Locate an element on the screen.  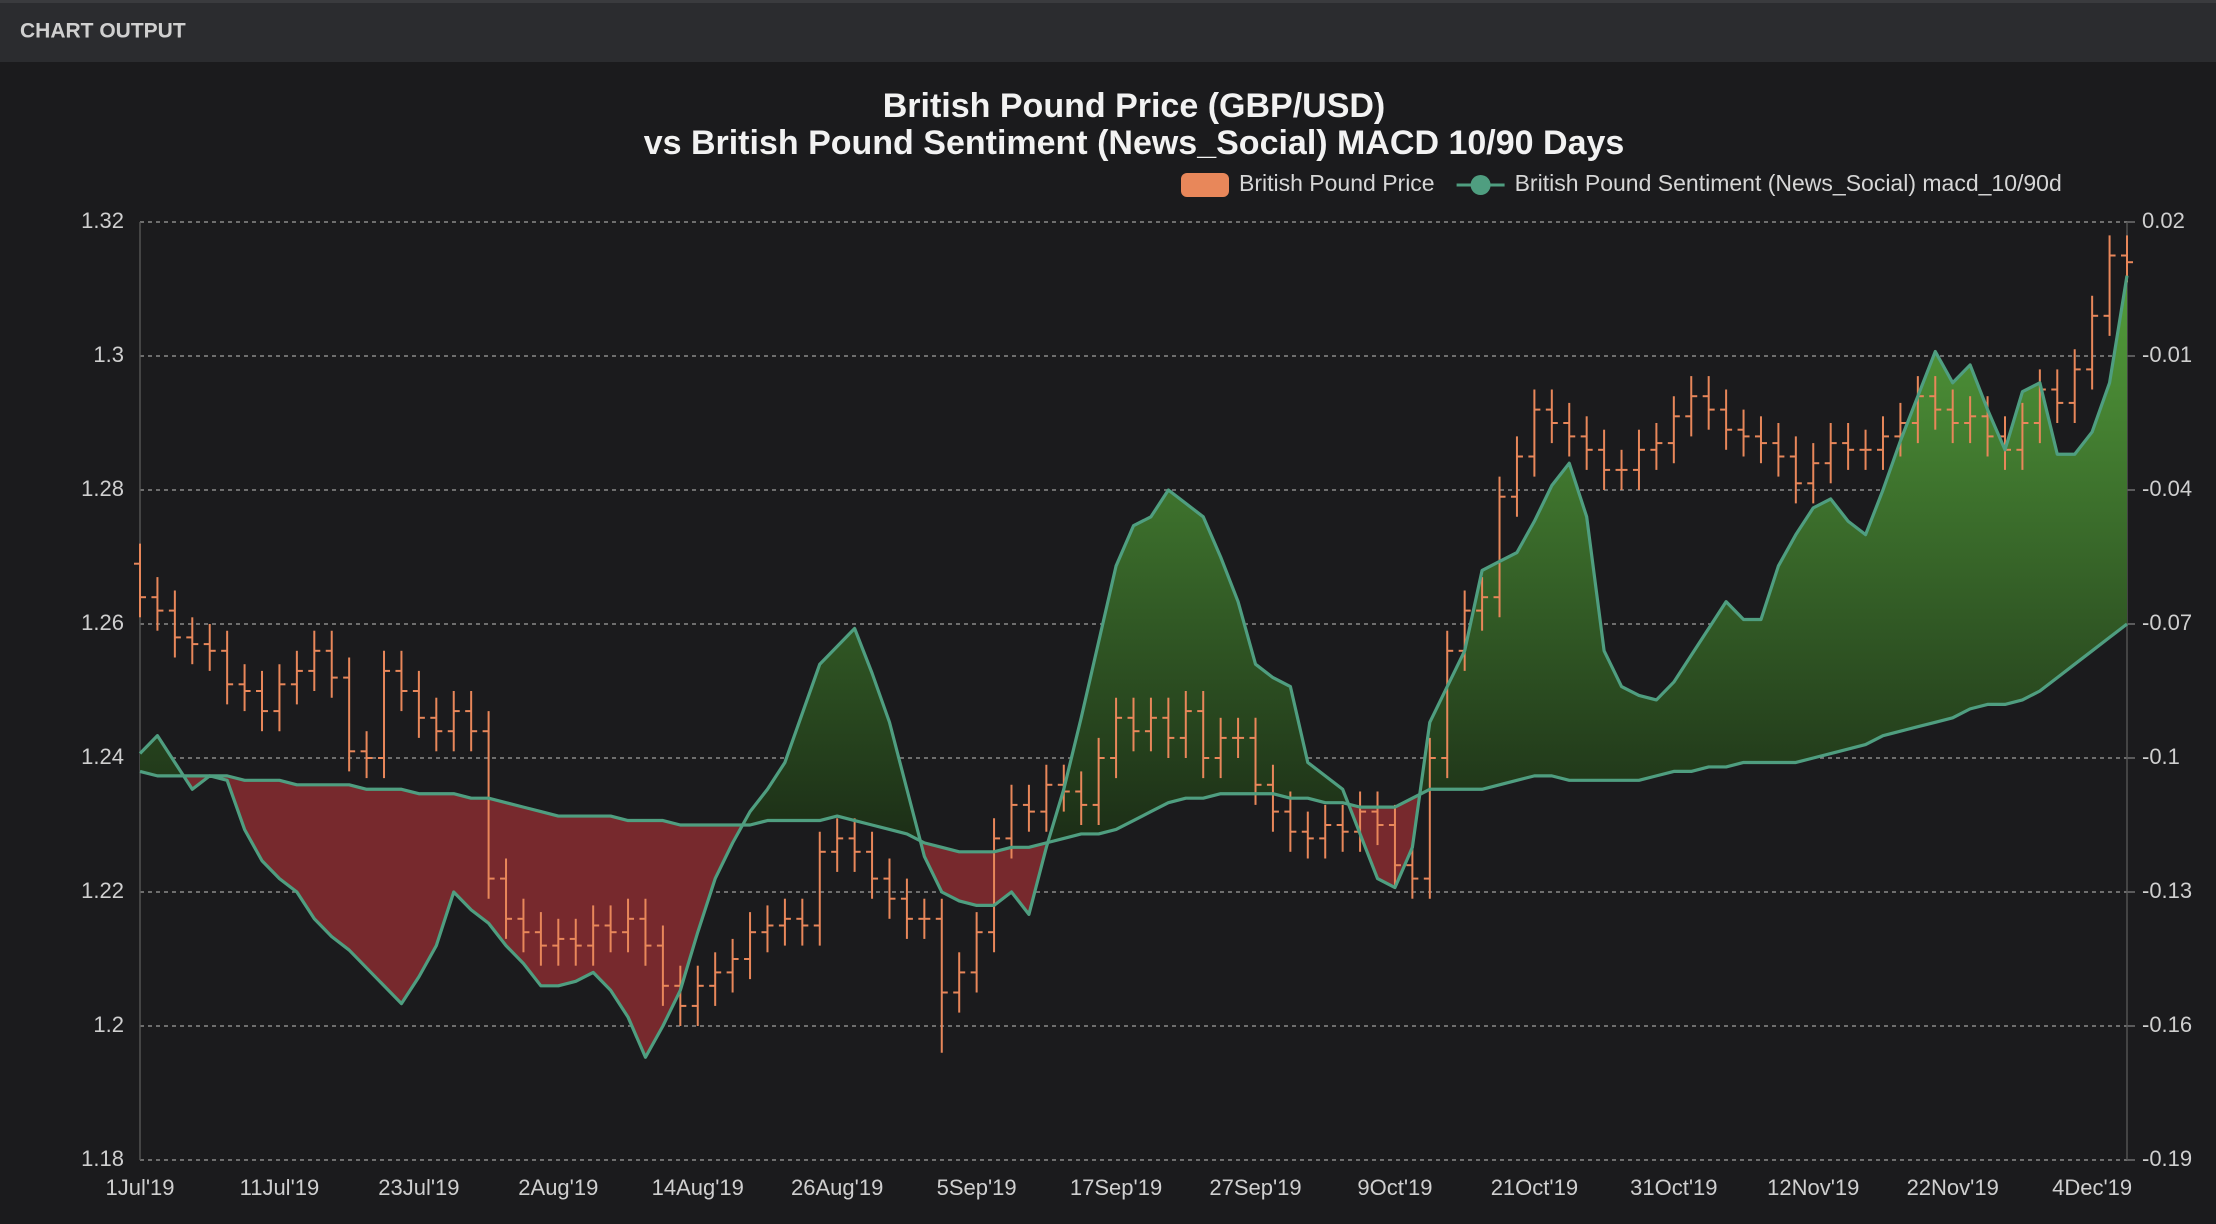
x-tick-label: 21Oct'19 is located at coordinates (1534, 1187).